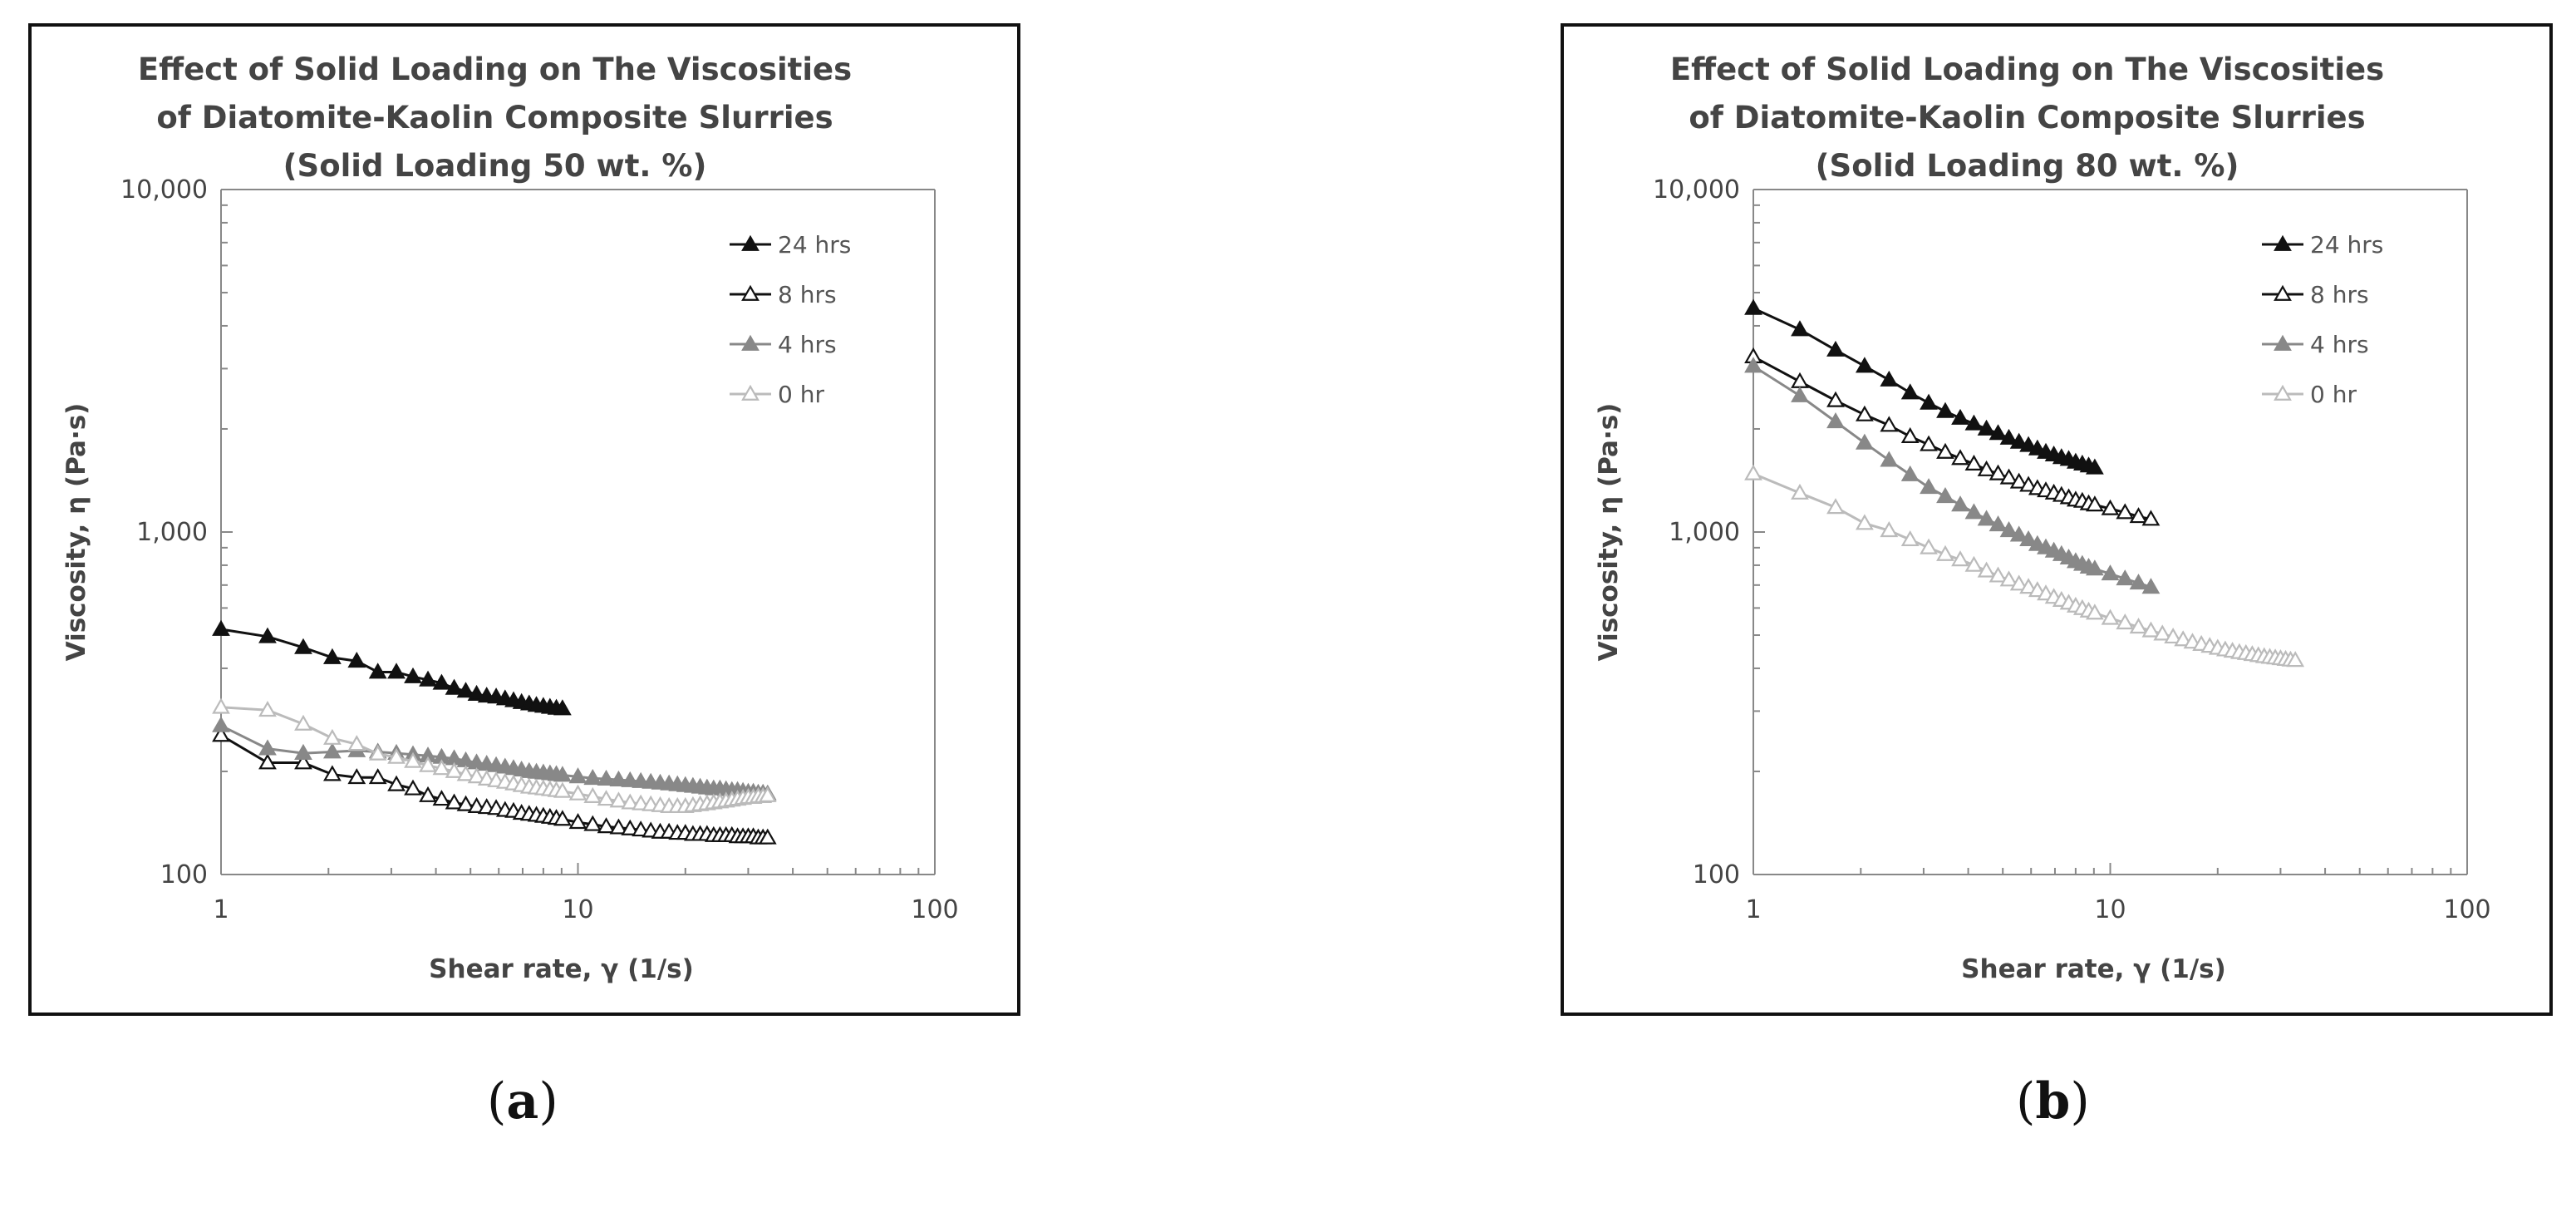 The height and width of the screenshot is (1217, 2576). I want to click on y-tick-label: 100, so click(1716, 874).